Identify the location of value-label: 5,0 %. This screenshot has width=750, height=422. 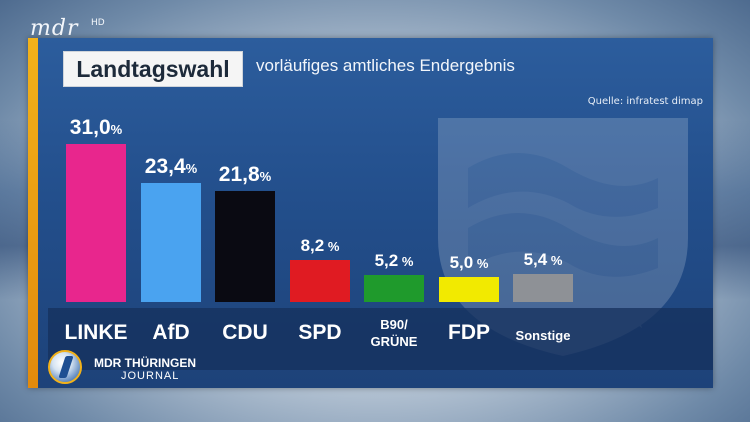
(469, 262).